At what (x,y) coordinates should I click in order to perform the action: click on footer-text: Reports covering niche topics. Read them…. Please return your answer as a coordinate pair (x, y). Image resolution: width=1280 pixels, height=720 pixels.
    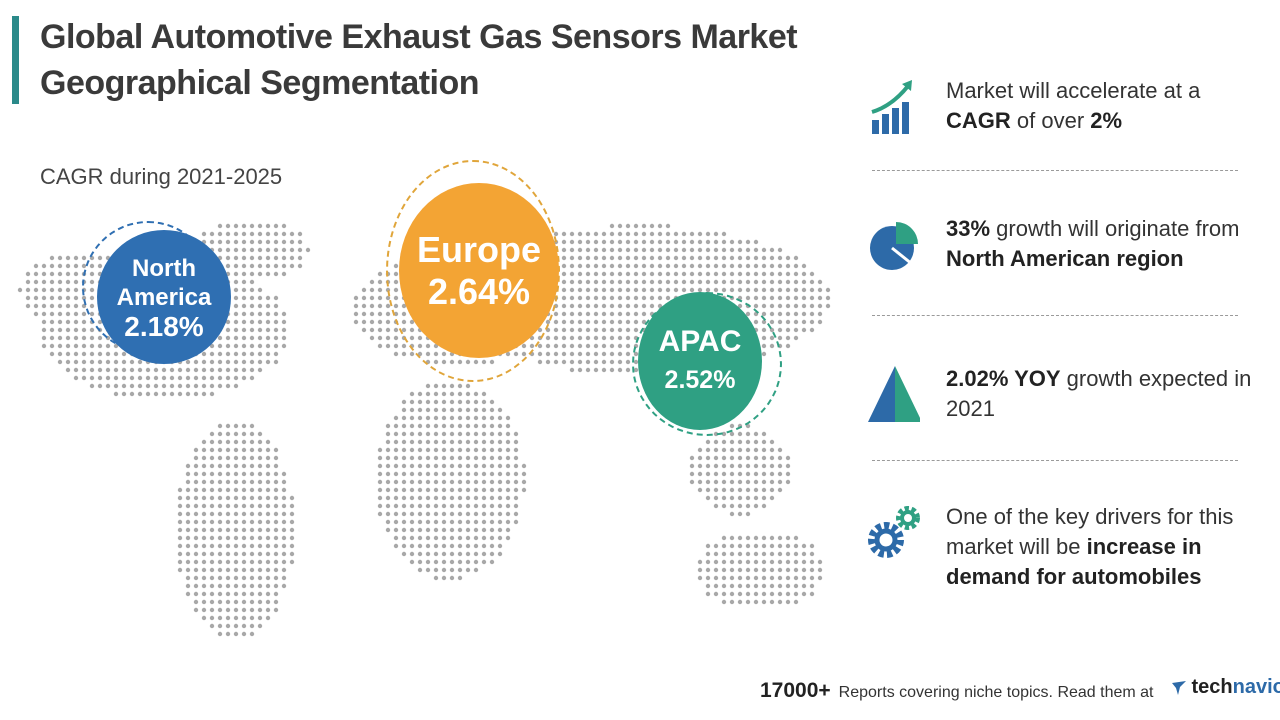
    Looking at the image, I should click on (996, 692).